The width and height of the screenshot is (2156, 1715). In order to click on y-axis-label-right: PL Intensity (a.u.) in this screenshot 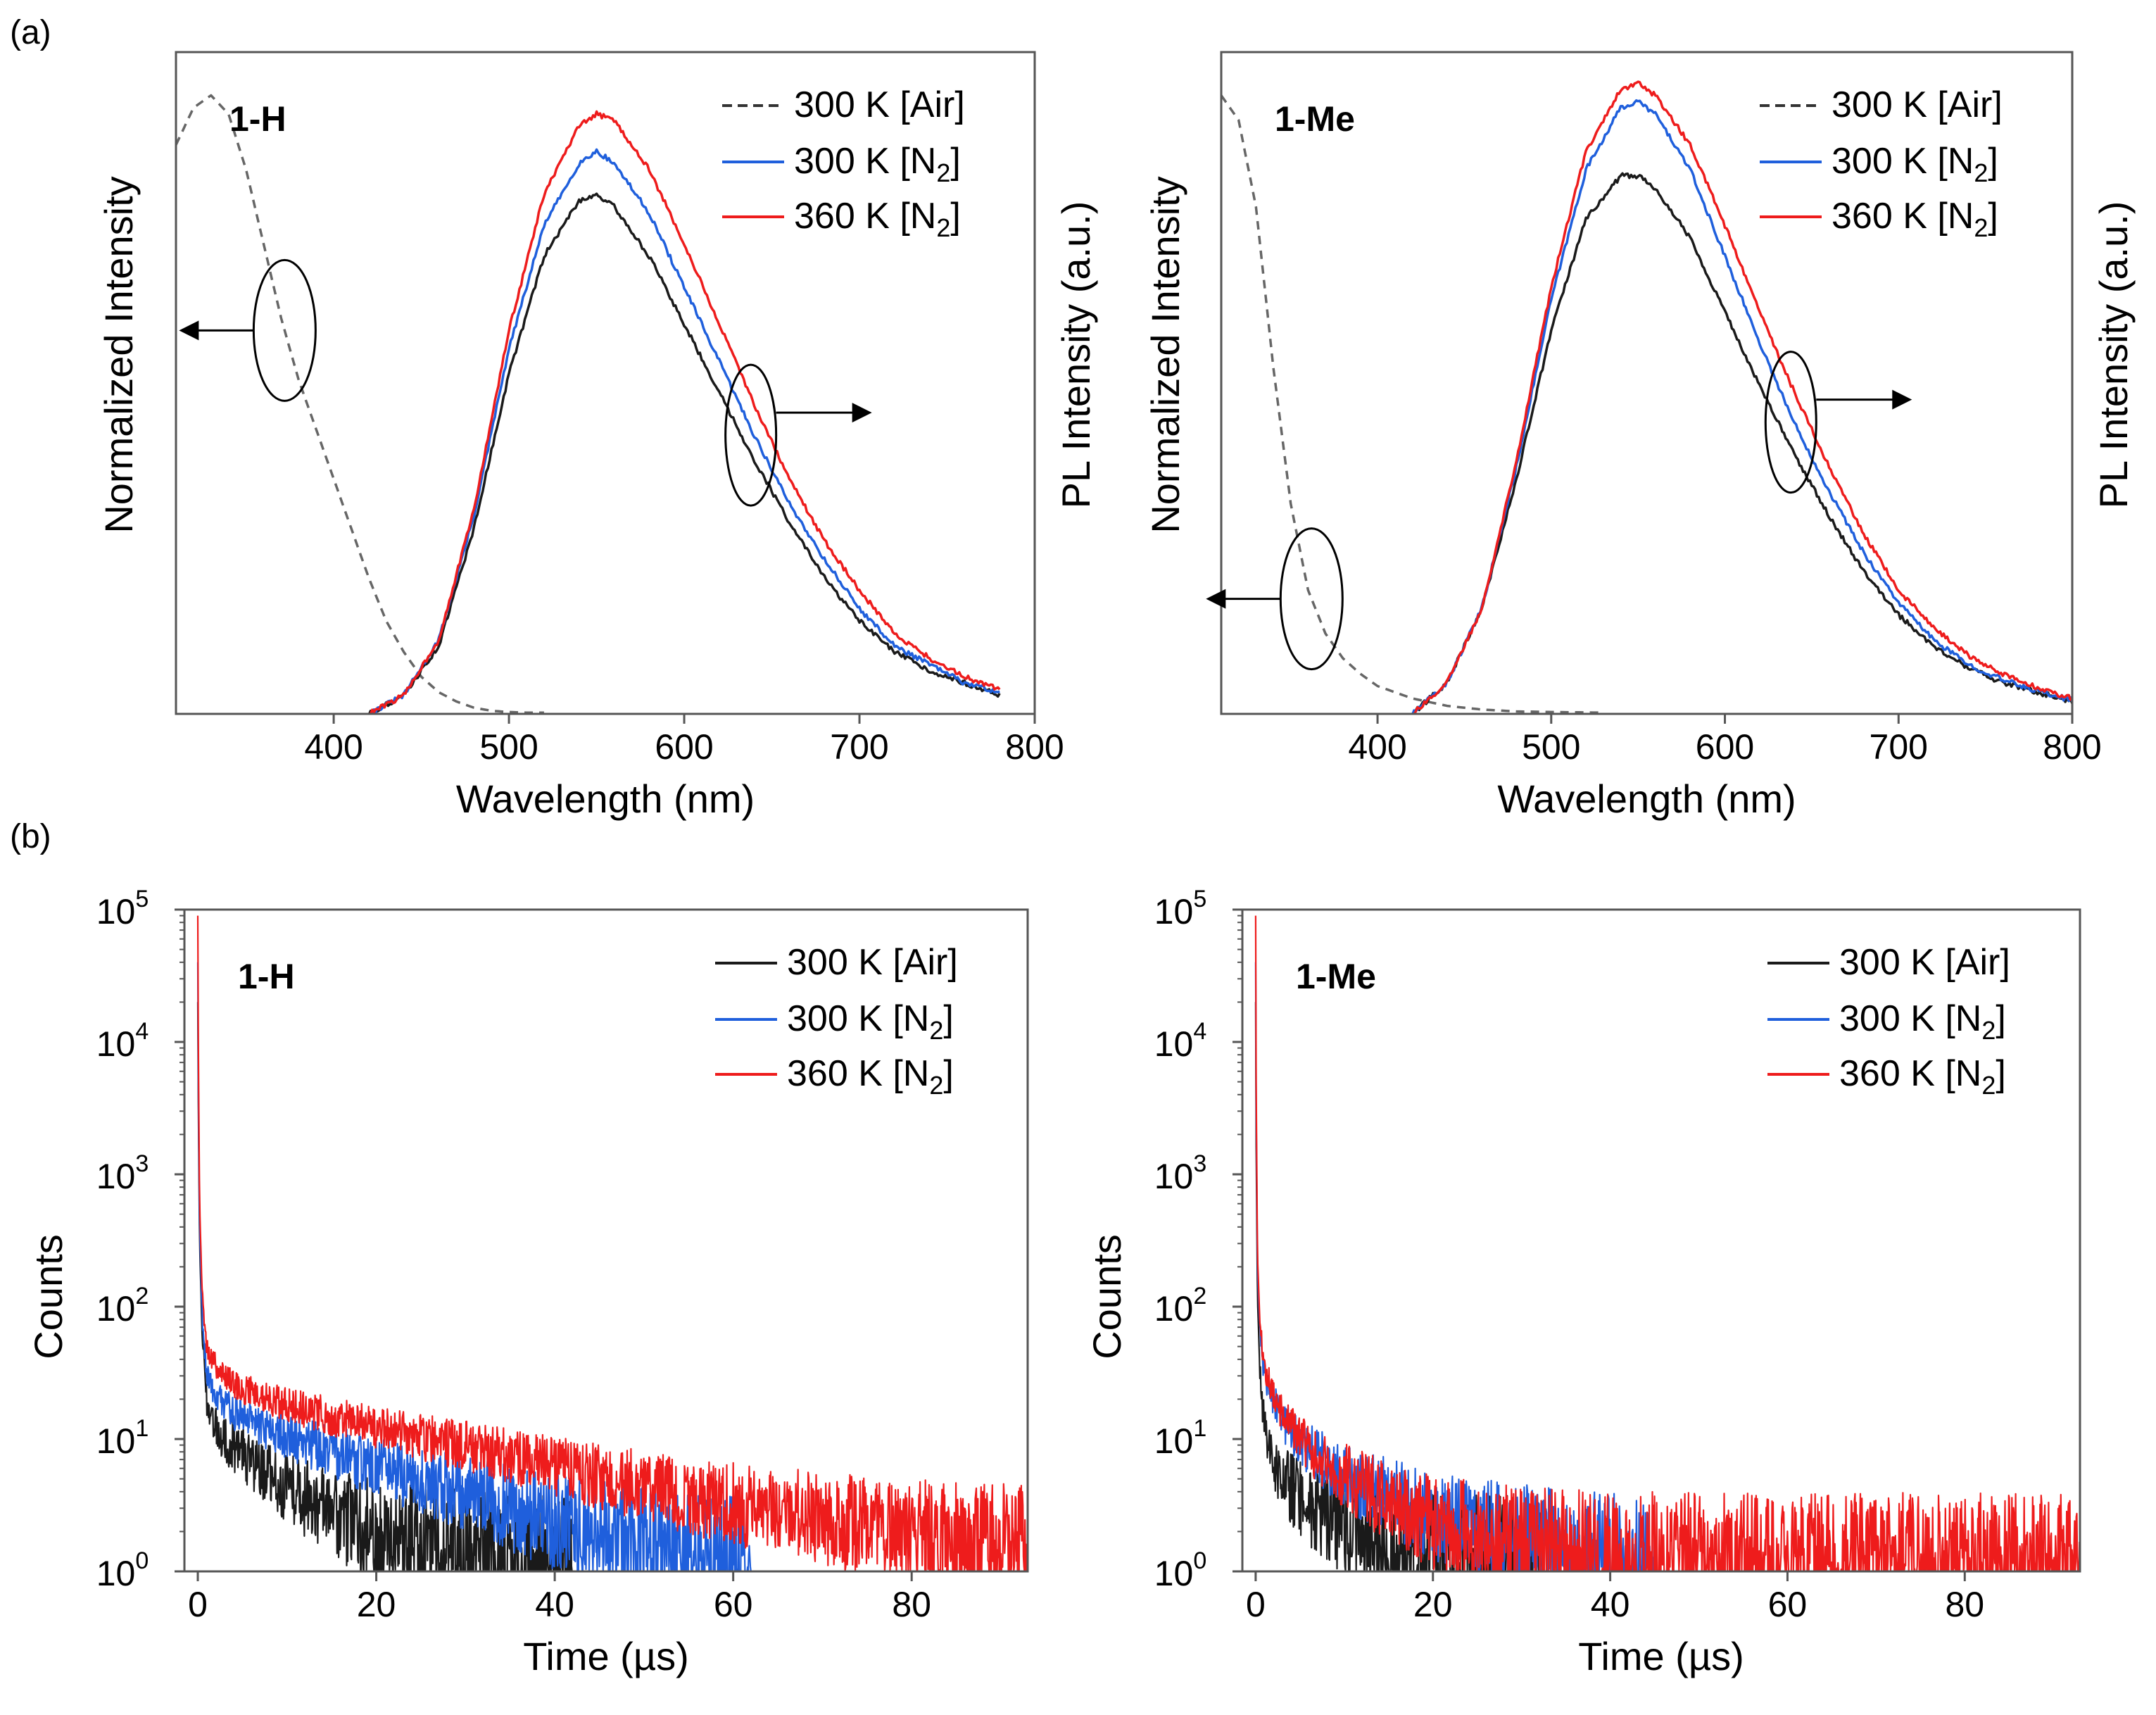, I will do `click(2113, 355)`.